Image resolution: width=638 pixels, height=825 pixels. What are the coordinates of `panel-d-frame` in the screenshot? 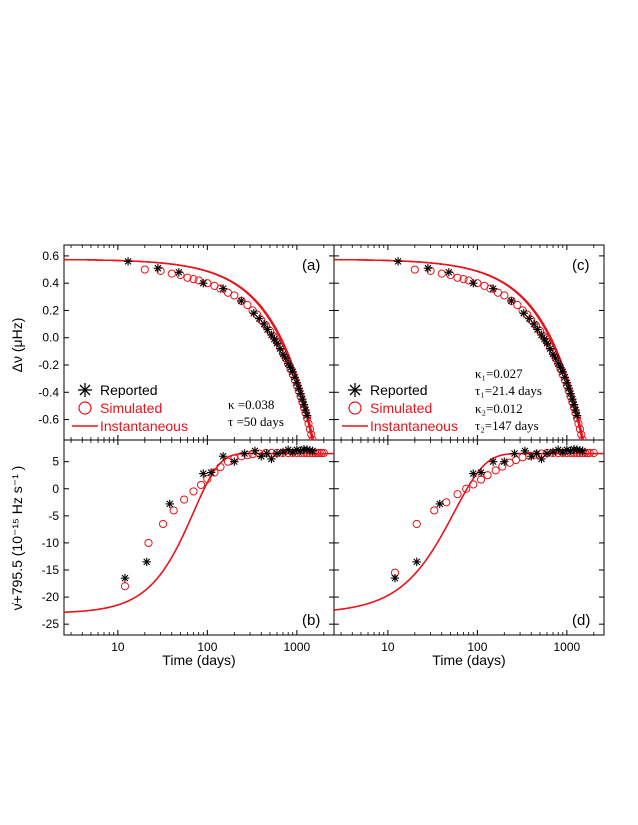 It's located at (469, 537).